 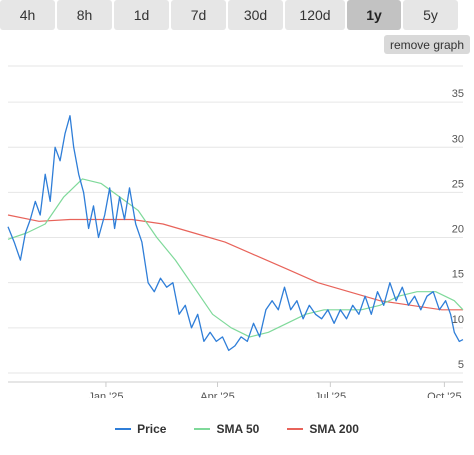 I want to click on legend-item-sma-200: SMA 200, so click(x=323, y=429).